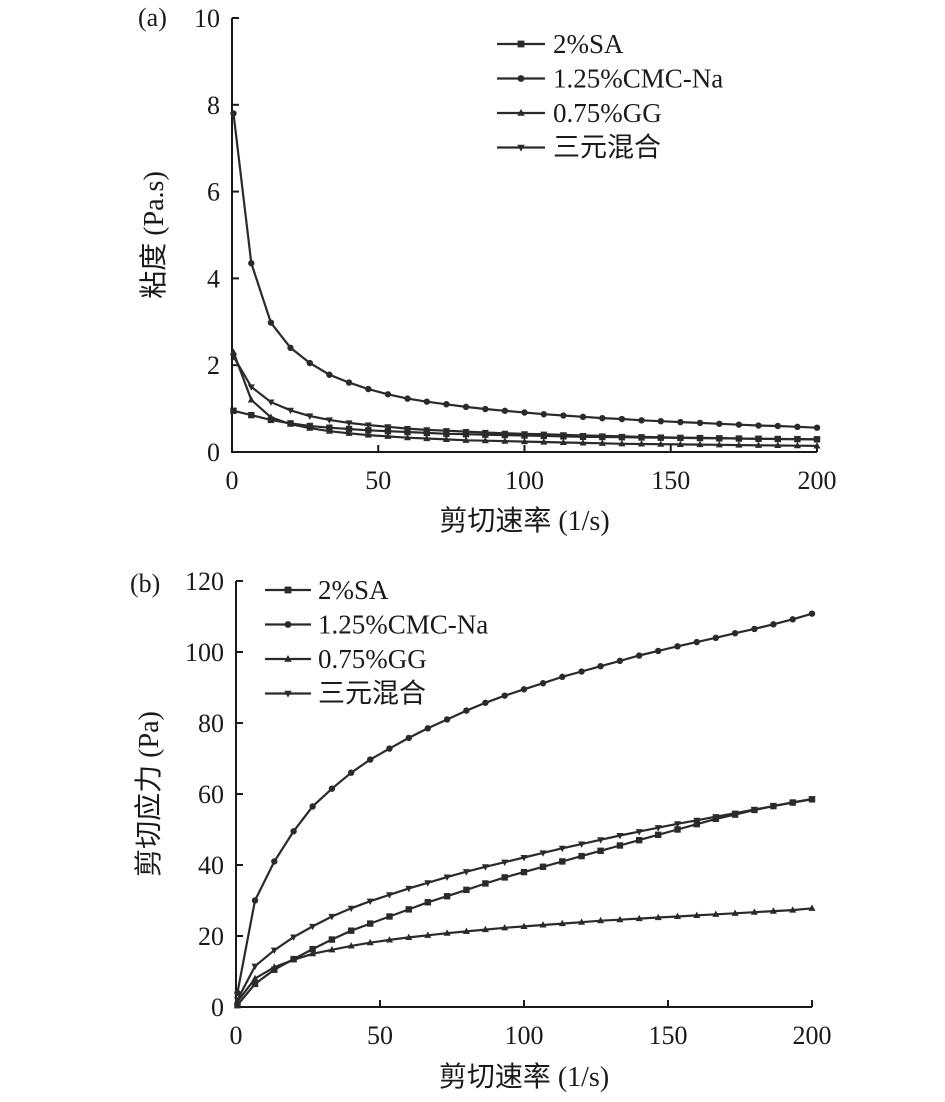 This screenshot has width=945, height=1102. What do you see at coordinates (204, 652) in the screenshot?
I see `y-tick-label: 100` at bounding box center [204, 652].